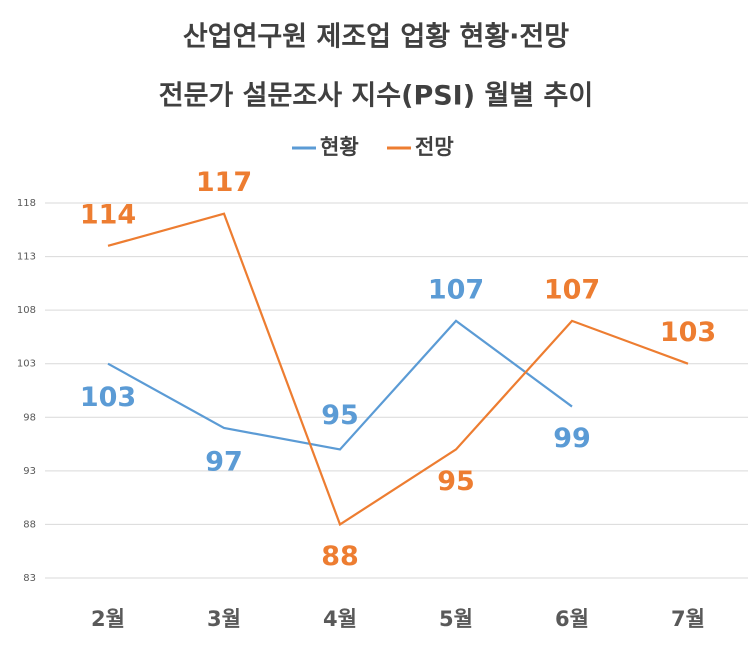 This screenshot has width=752, height=660. I want to click on y-tick-label: 88, so click(29, 524).